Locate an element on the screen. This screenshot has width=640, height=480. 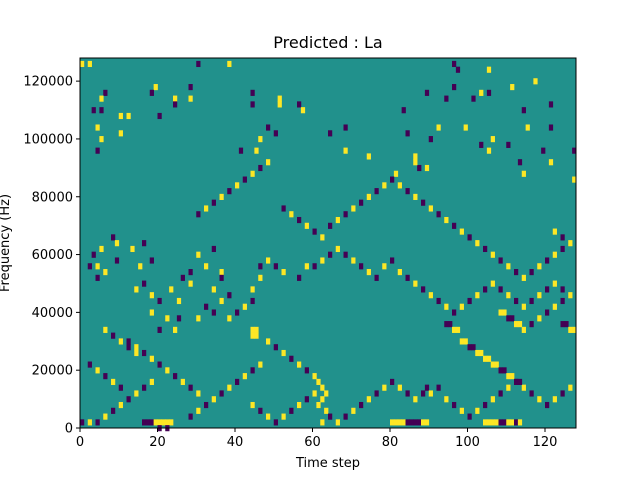
y-tick-label-6: 120000 is located at coordinates (48, 82).